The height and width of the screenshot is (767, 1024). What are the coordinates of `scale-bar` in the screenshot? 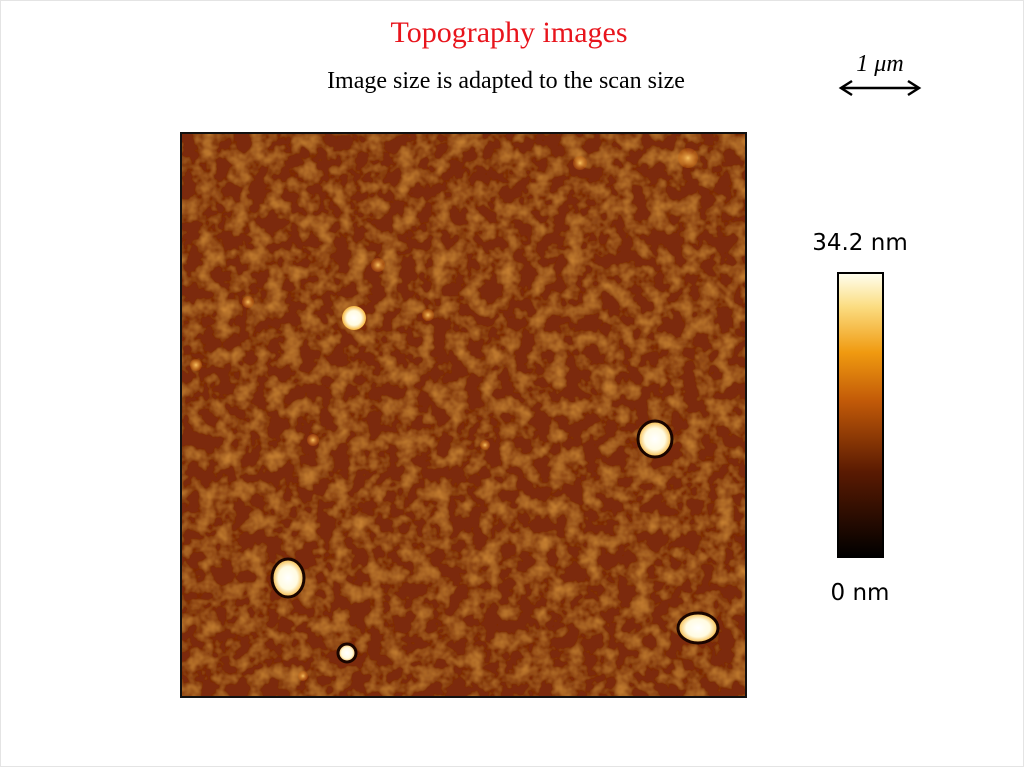 It's located at (880, 88).